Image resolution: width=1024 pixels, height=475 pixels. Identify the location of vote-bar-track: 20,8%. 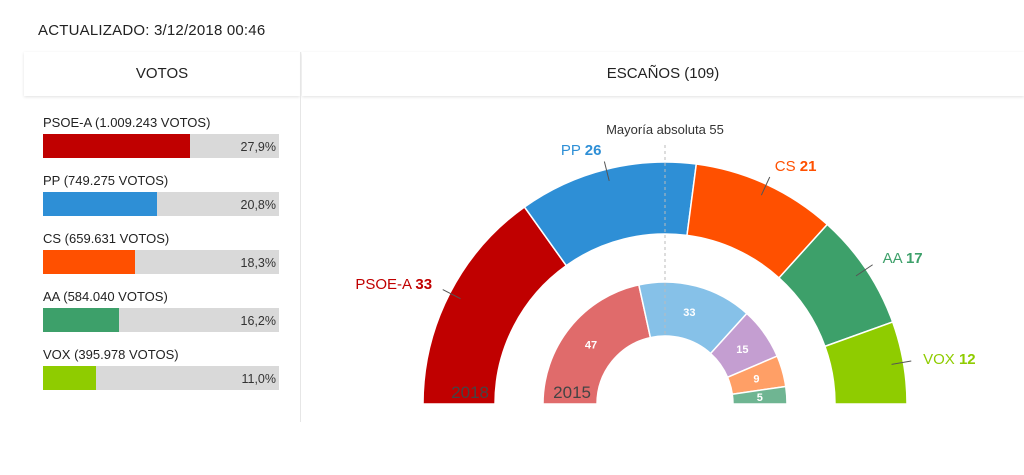
(161, 204).